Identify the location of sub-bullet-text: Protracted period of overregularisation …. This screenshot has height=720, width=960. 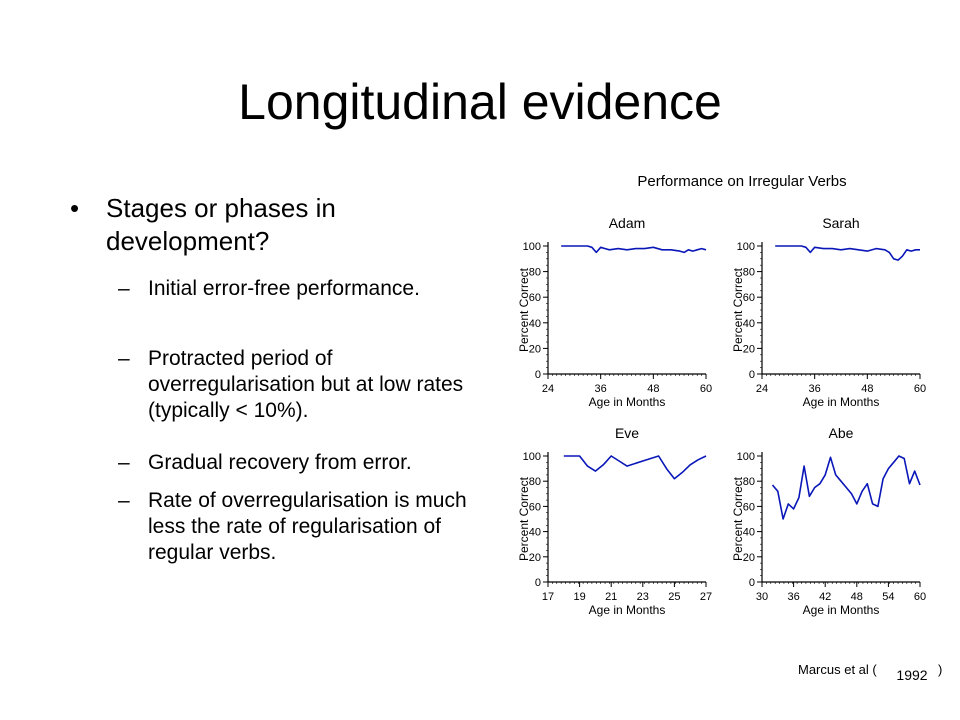
(306, 384).